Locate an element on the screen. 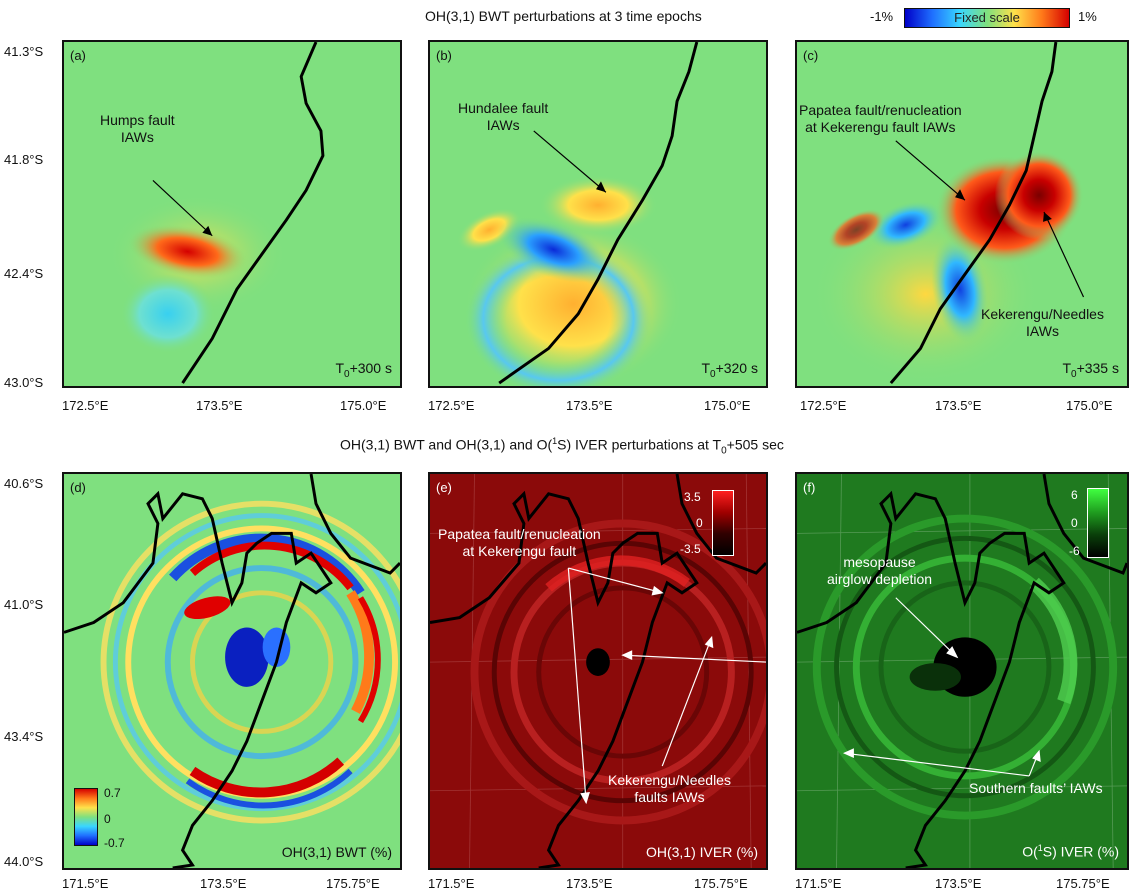 This screenshot has width=1131, height=896. time-label: T0+320 s is located at coordinates (729, 370).